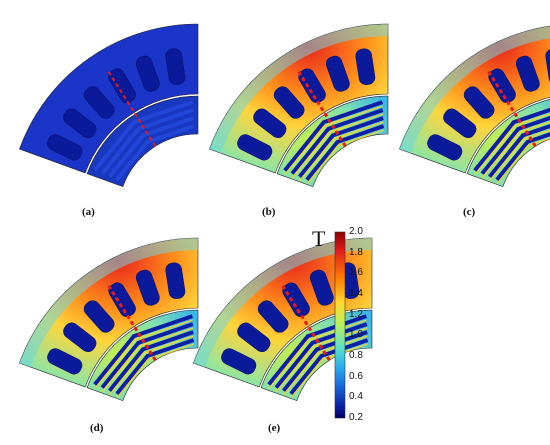 The height and width of the screenshot is (445, 550). What do you see at coordinates (356, 252) in the screenshot?
I see `colorbar-tick-label: 1.8` at bounding box center [356, 252].